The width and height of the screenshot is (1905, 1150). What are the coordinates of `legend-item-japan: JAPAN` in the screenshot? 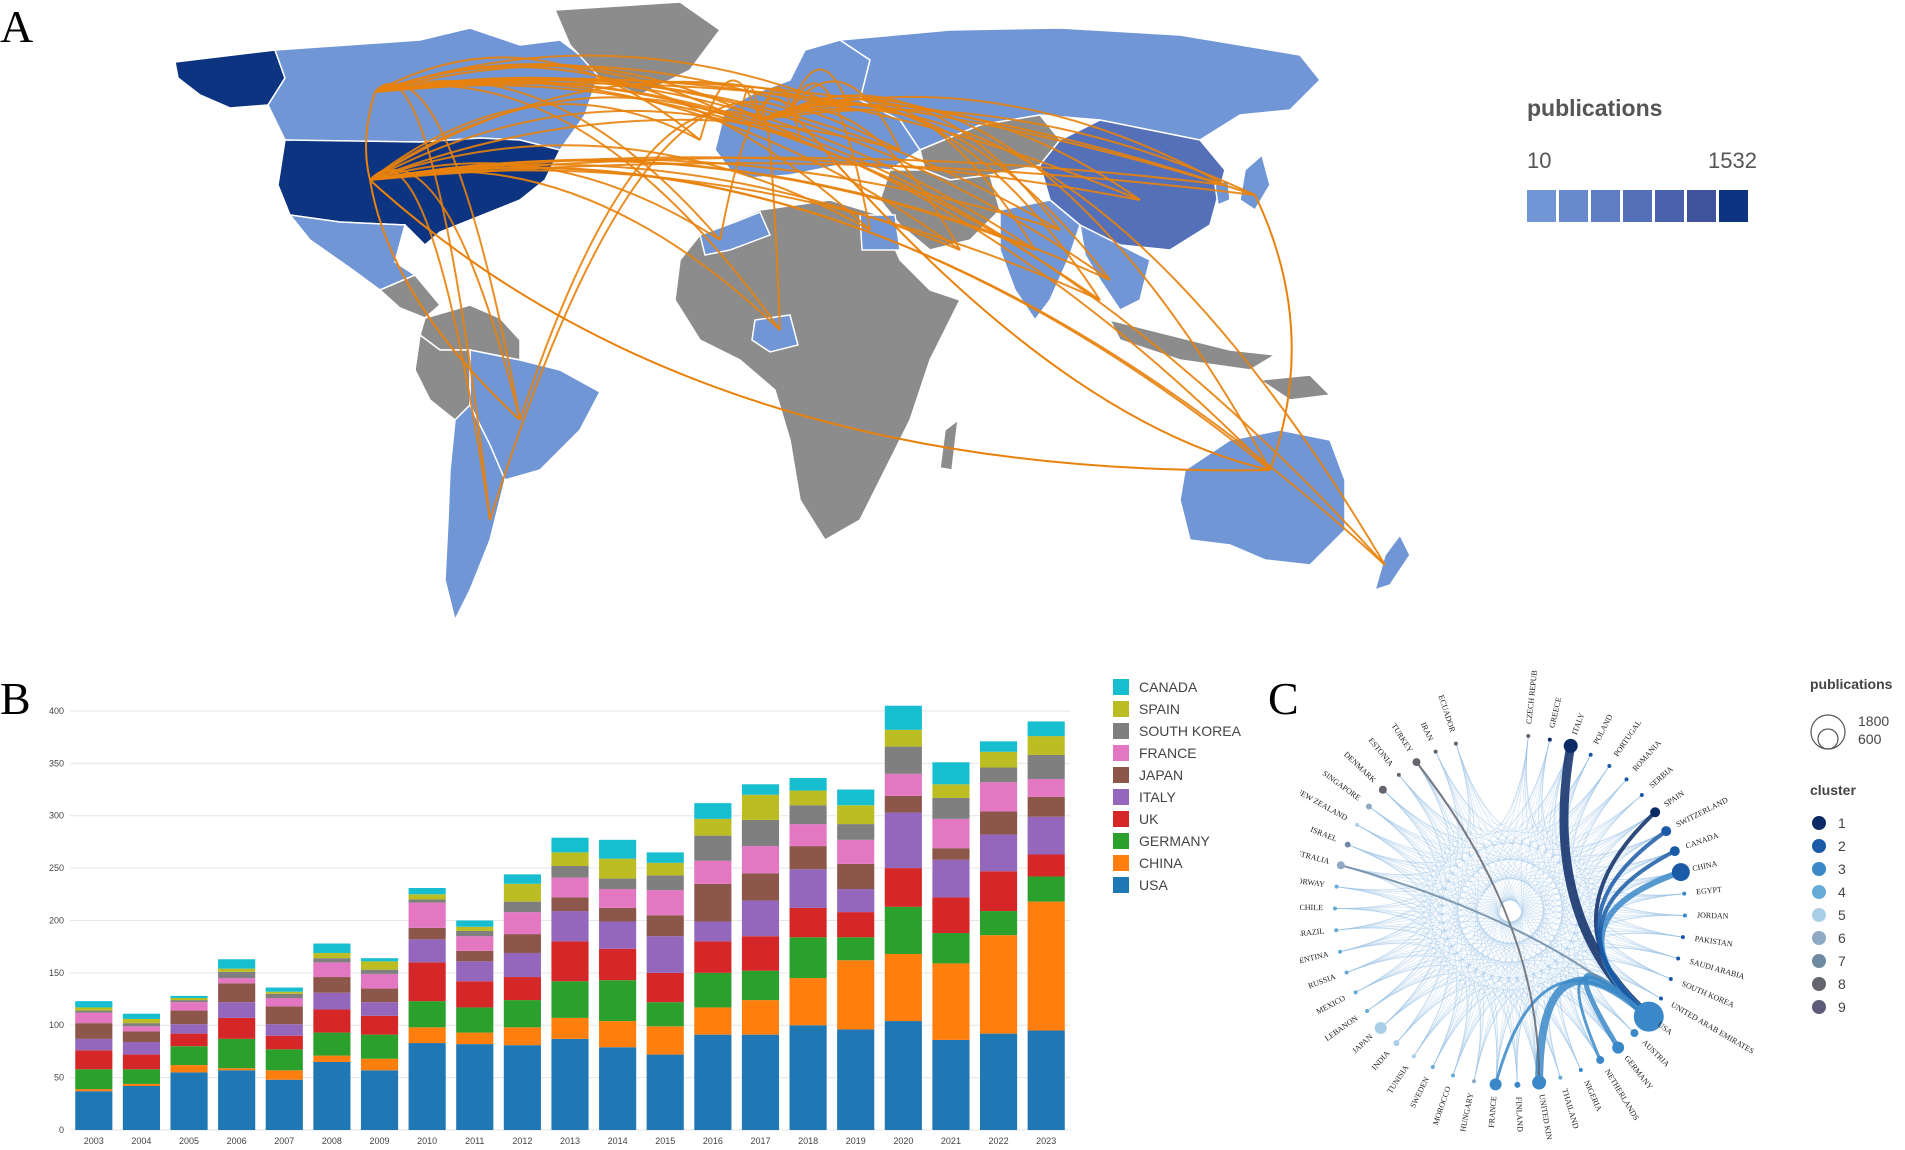 It's located at (1177, 775).